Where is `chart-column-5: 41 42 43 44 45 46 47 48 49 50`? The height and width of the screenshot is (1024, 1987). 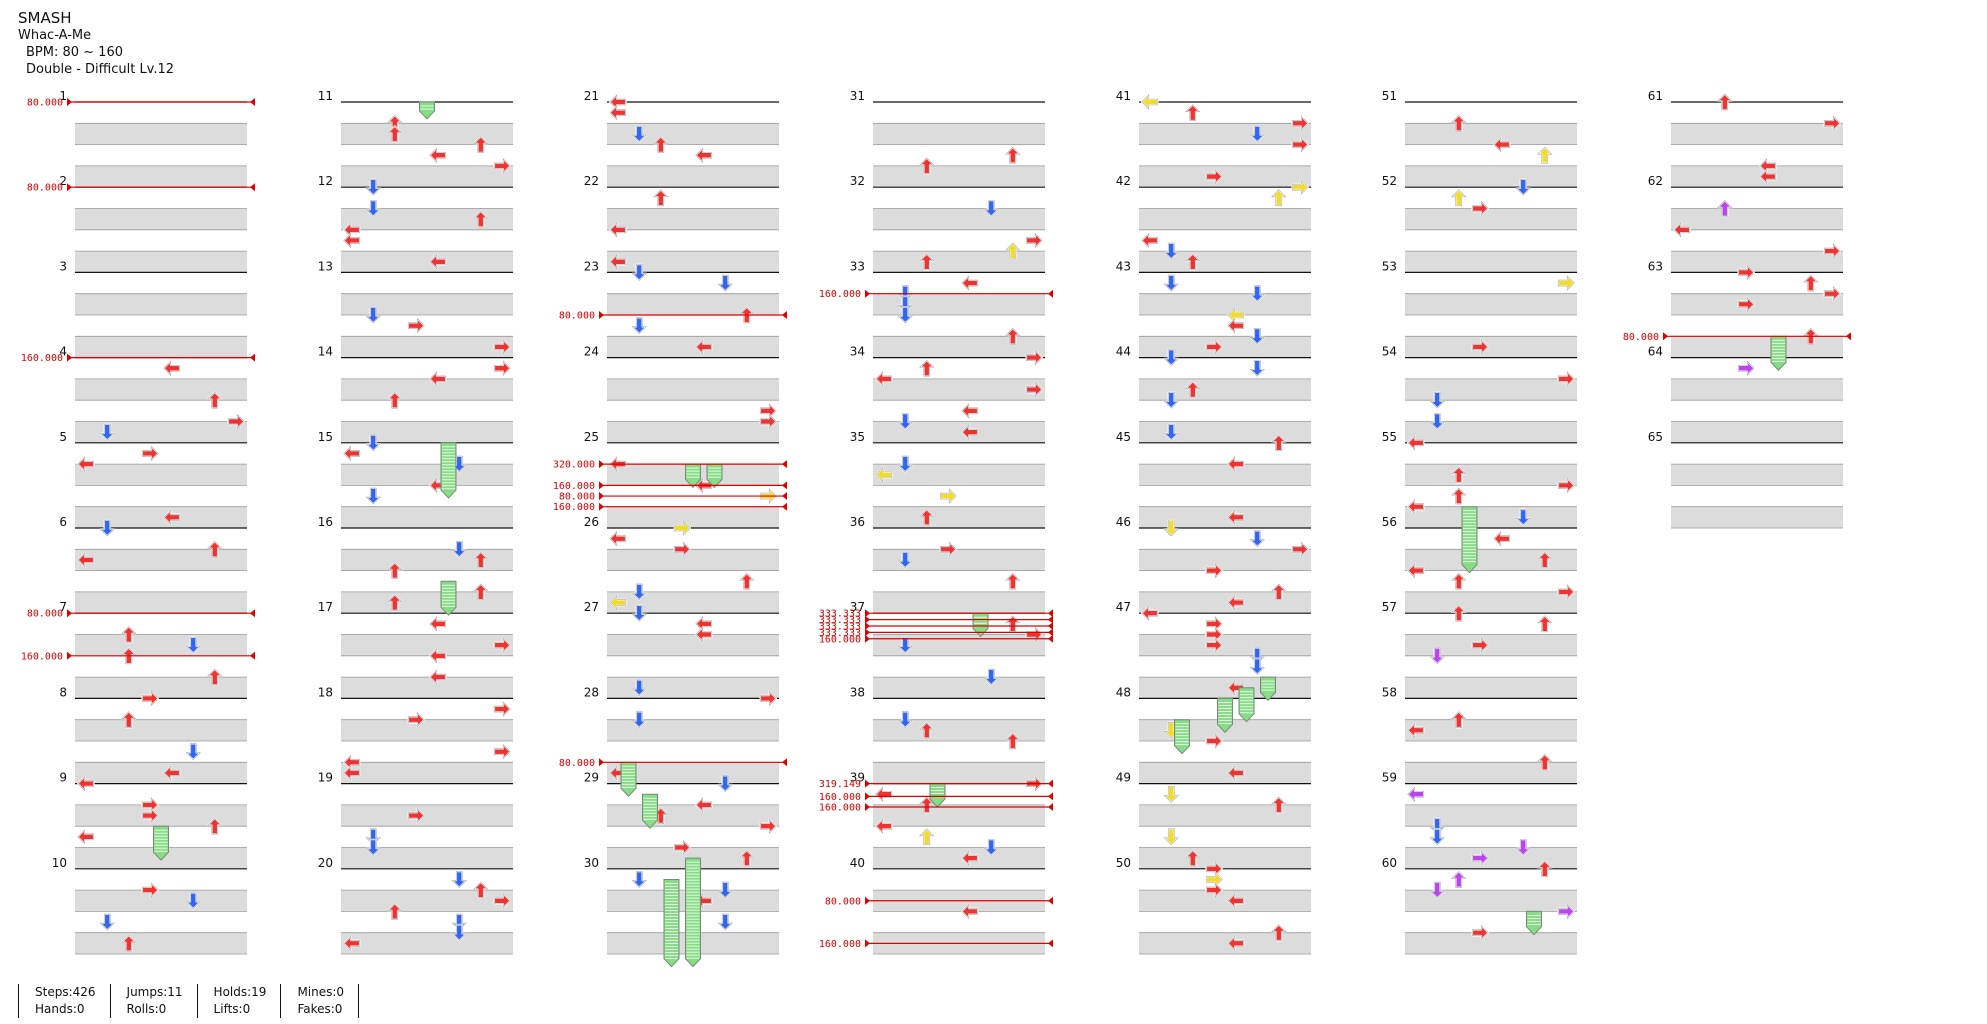 chart-column-5: 41 42 43 44 45 46 47 48 49 50 is located at coordinates (1213, 522).